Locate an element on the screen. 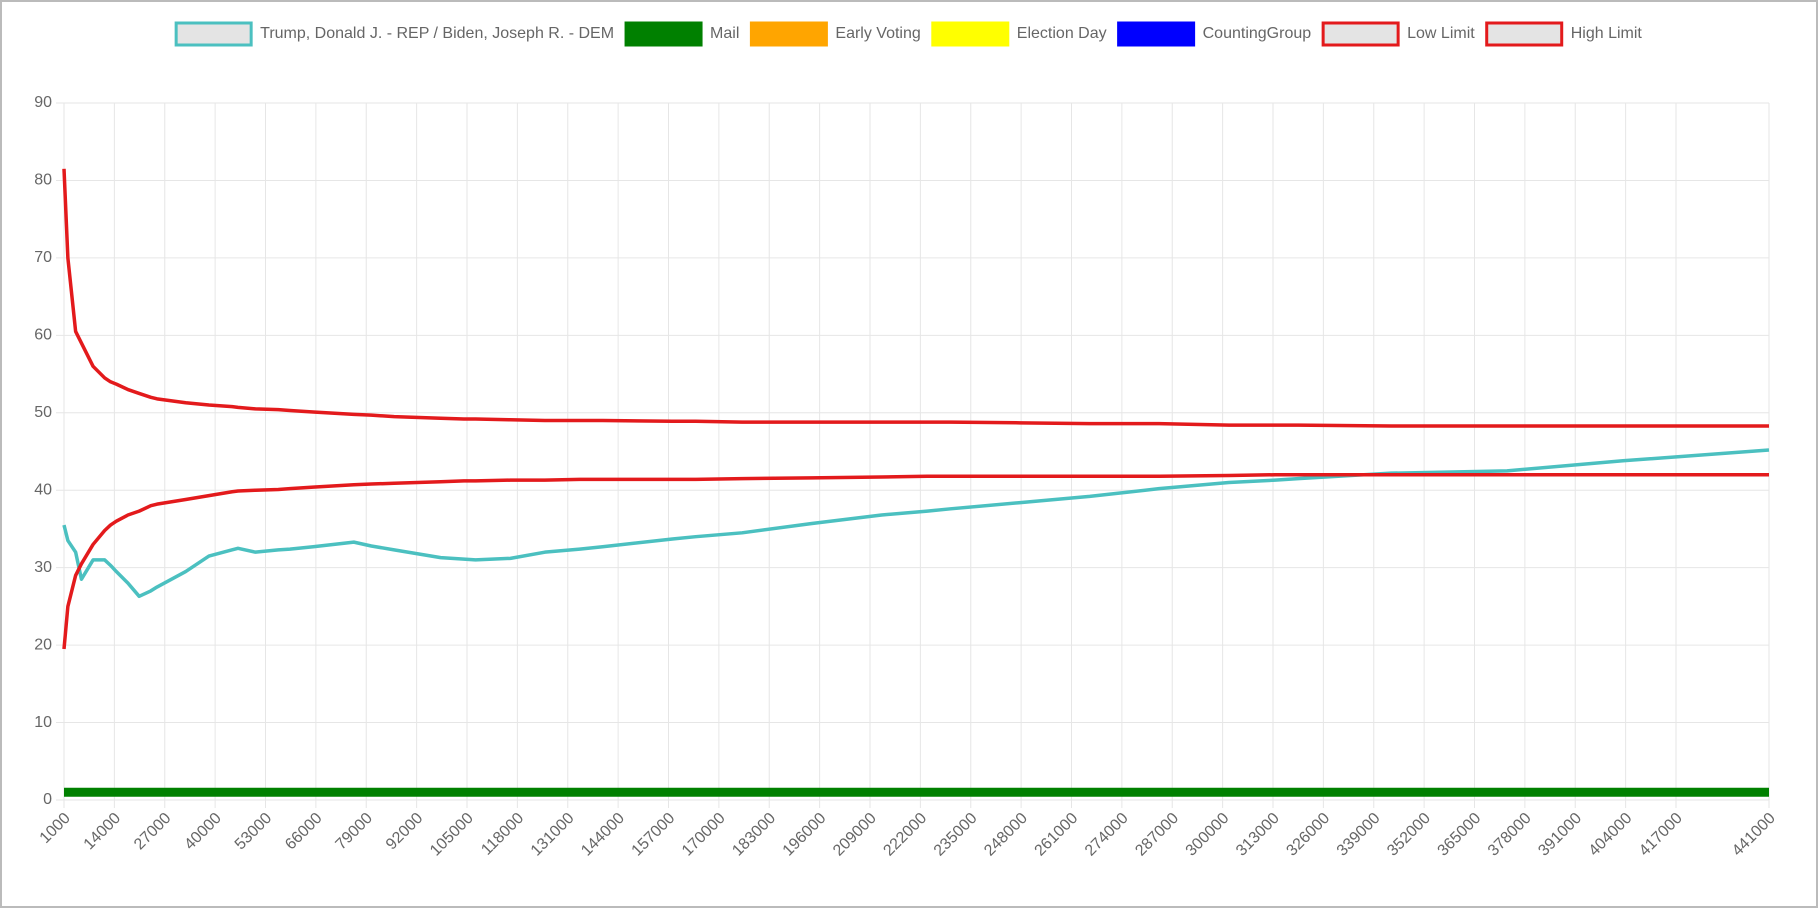  legend-label: Election Day is located at coordinates (1062, 33).